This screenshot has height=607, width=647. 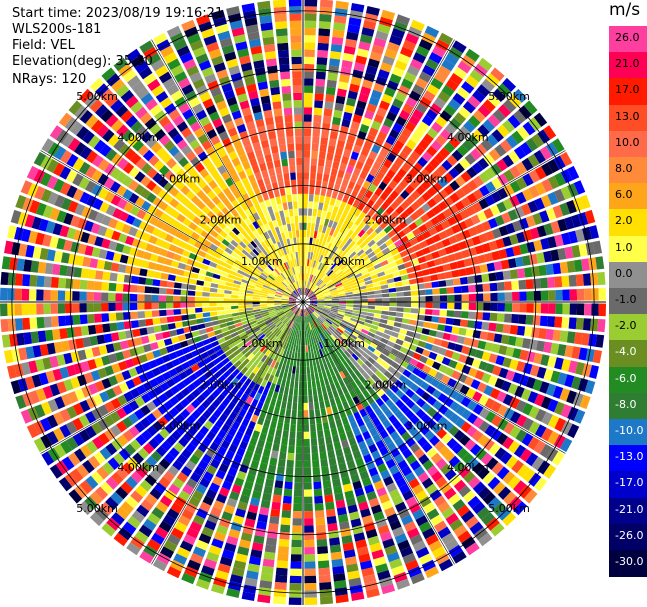 What do you see at coordinates (221, 220) in the screenshot?
I see `range-ring-label: 2.00km` at bounding box center [221, 220].